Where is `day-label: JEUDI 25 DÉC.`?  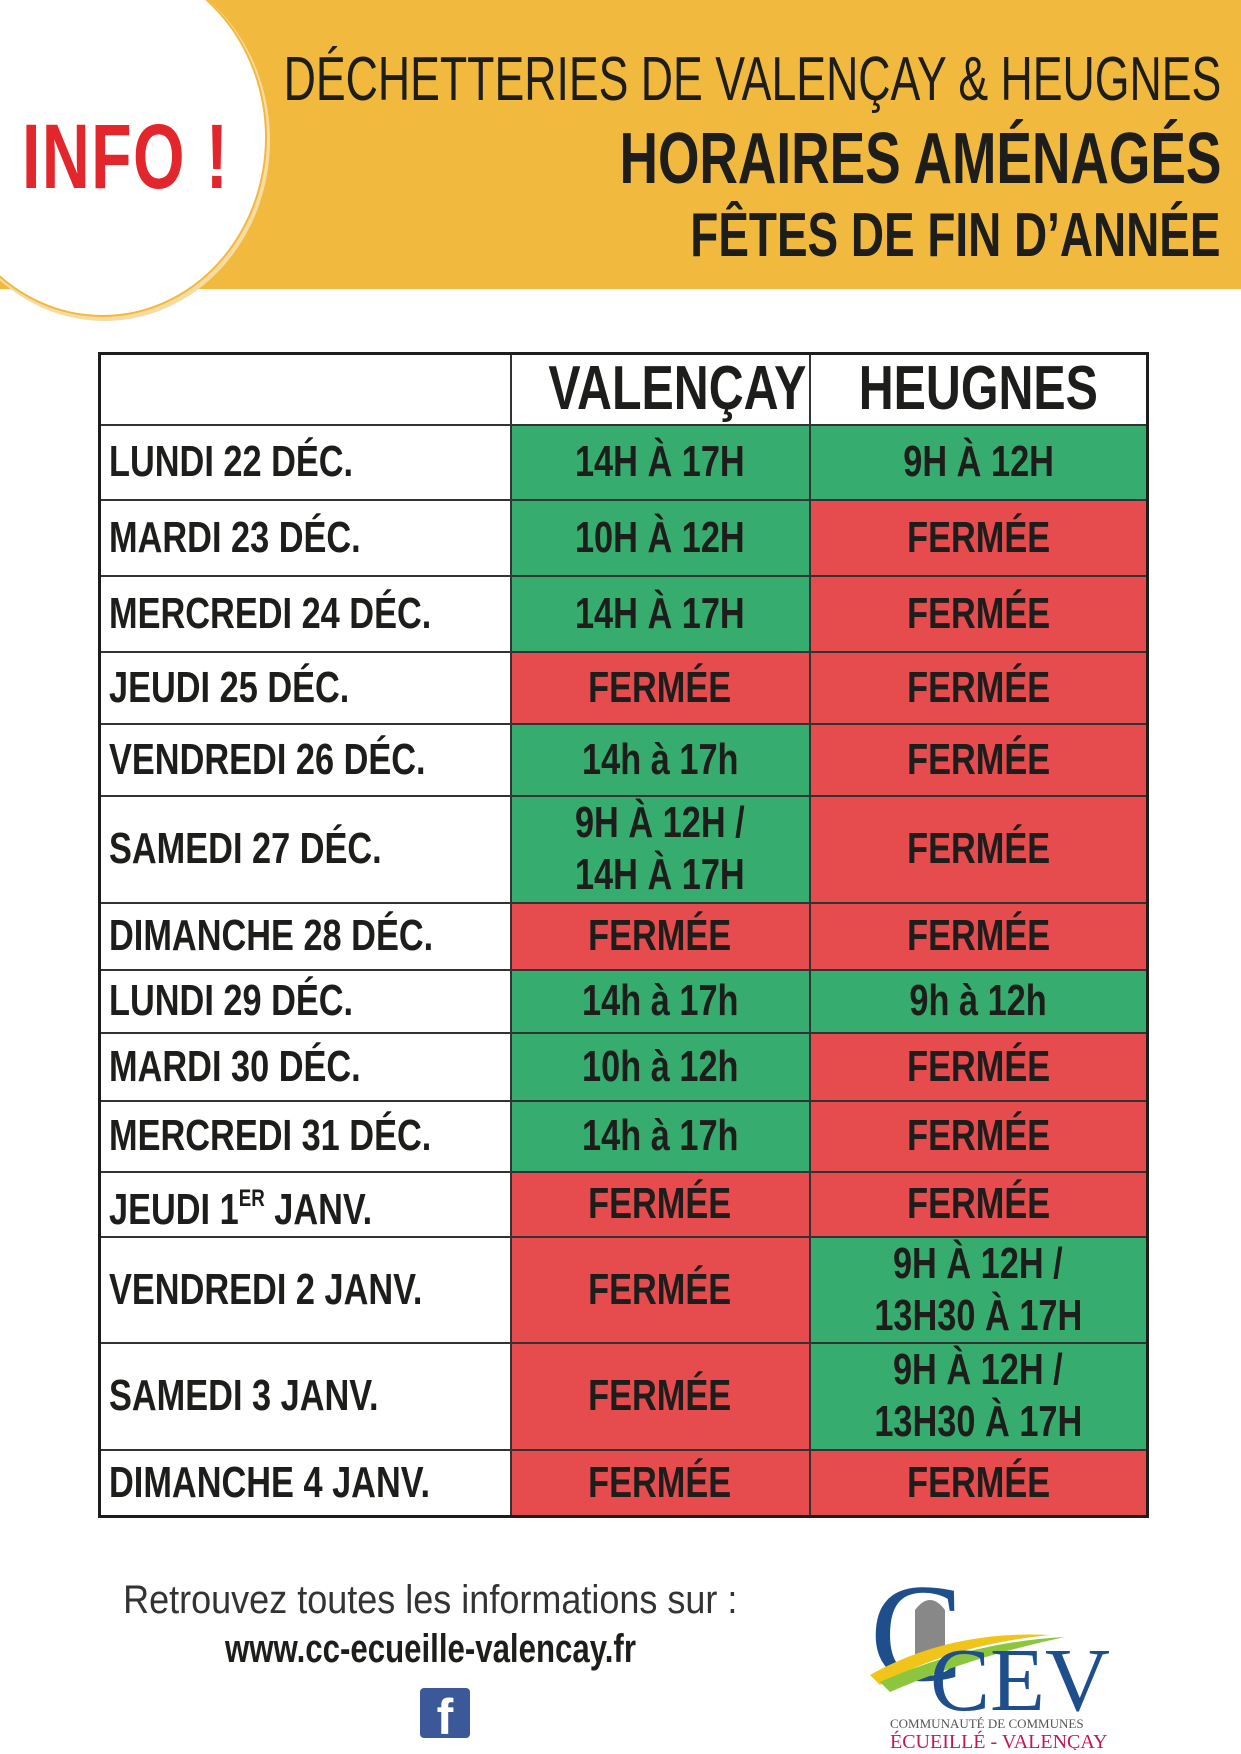 day-label: JEUDI 25 DÉC. is located at coordinates (305, 687).